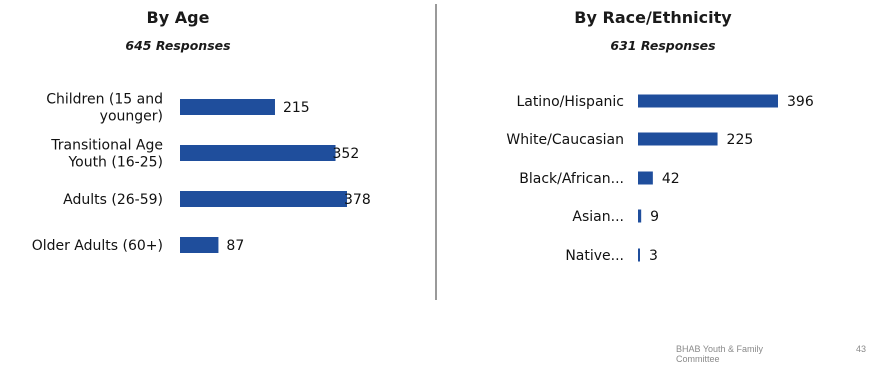 Image resolution: width=873 pixels, height=366 pixels. What do you see at coordinates (653, 17) in the screenshot?
I see `race-chart-title: By Race/Ethnicity` at bounding box center [653, 17].